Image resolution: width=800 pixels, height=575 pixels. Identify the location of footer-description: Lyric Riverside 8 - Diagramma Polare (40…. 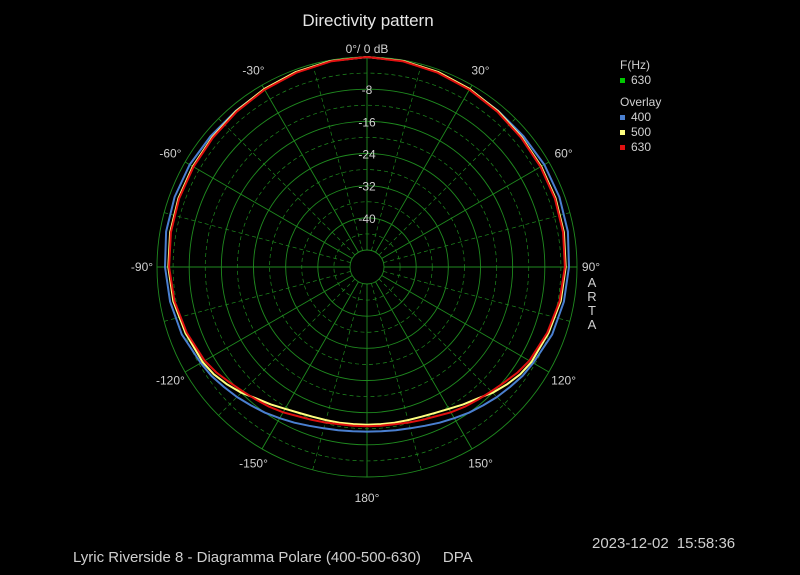
(273, 557).